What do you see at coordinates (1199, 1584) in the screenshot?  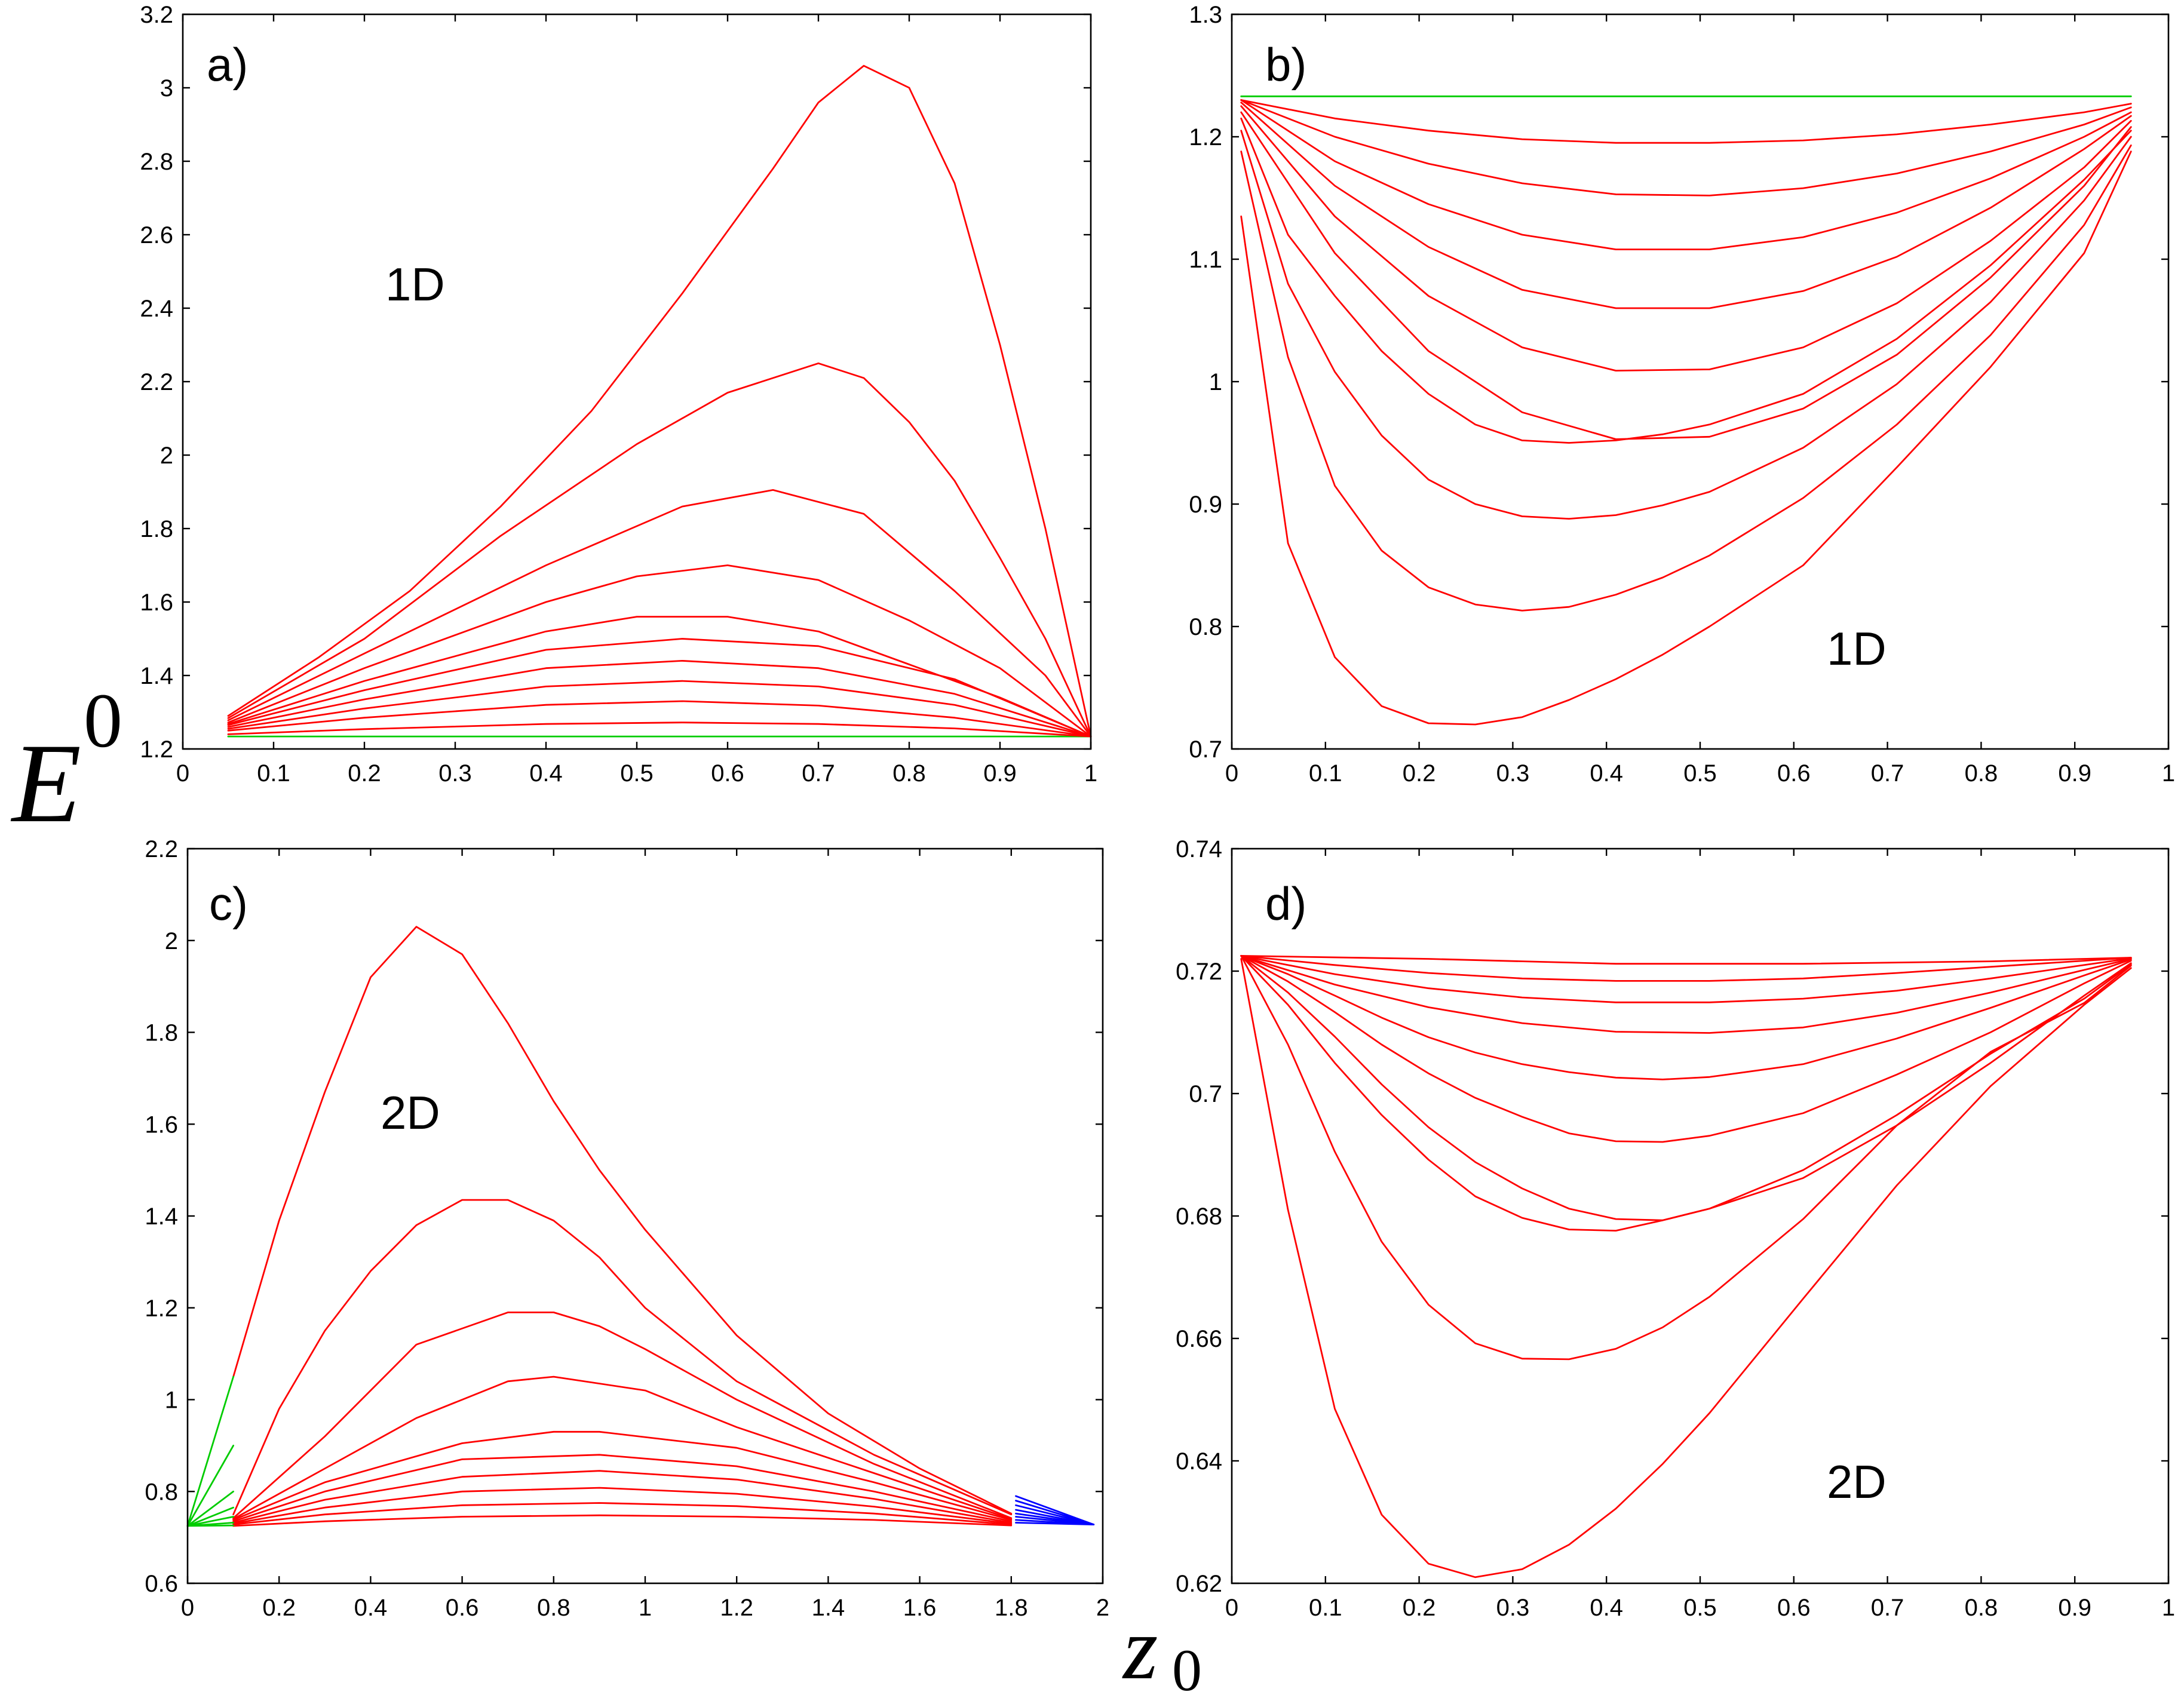 I see `panel-d-y-tick-label: 0.62` at bounding box center [1199, 1584].